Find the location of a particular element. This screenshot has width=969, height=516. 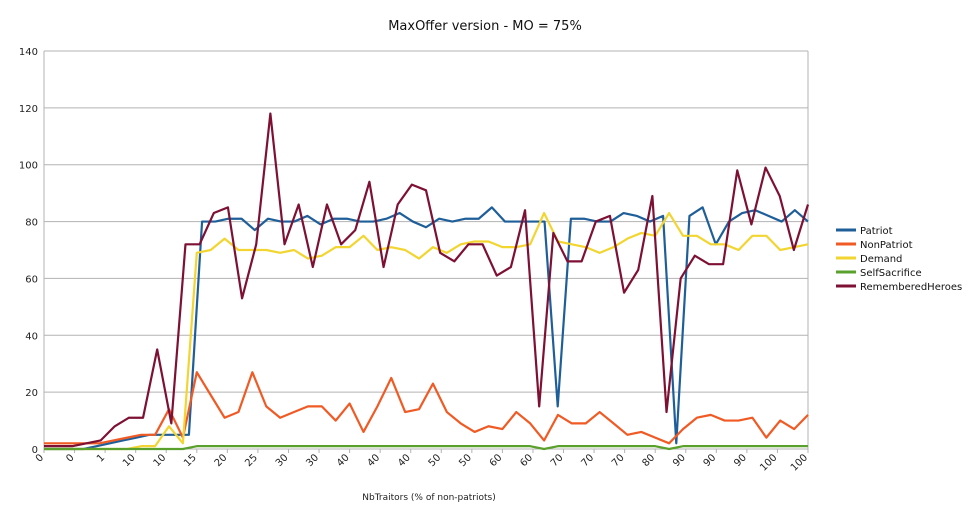

legend-label: Patriot is located at coordinates (876, 231).